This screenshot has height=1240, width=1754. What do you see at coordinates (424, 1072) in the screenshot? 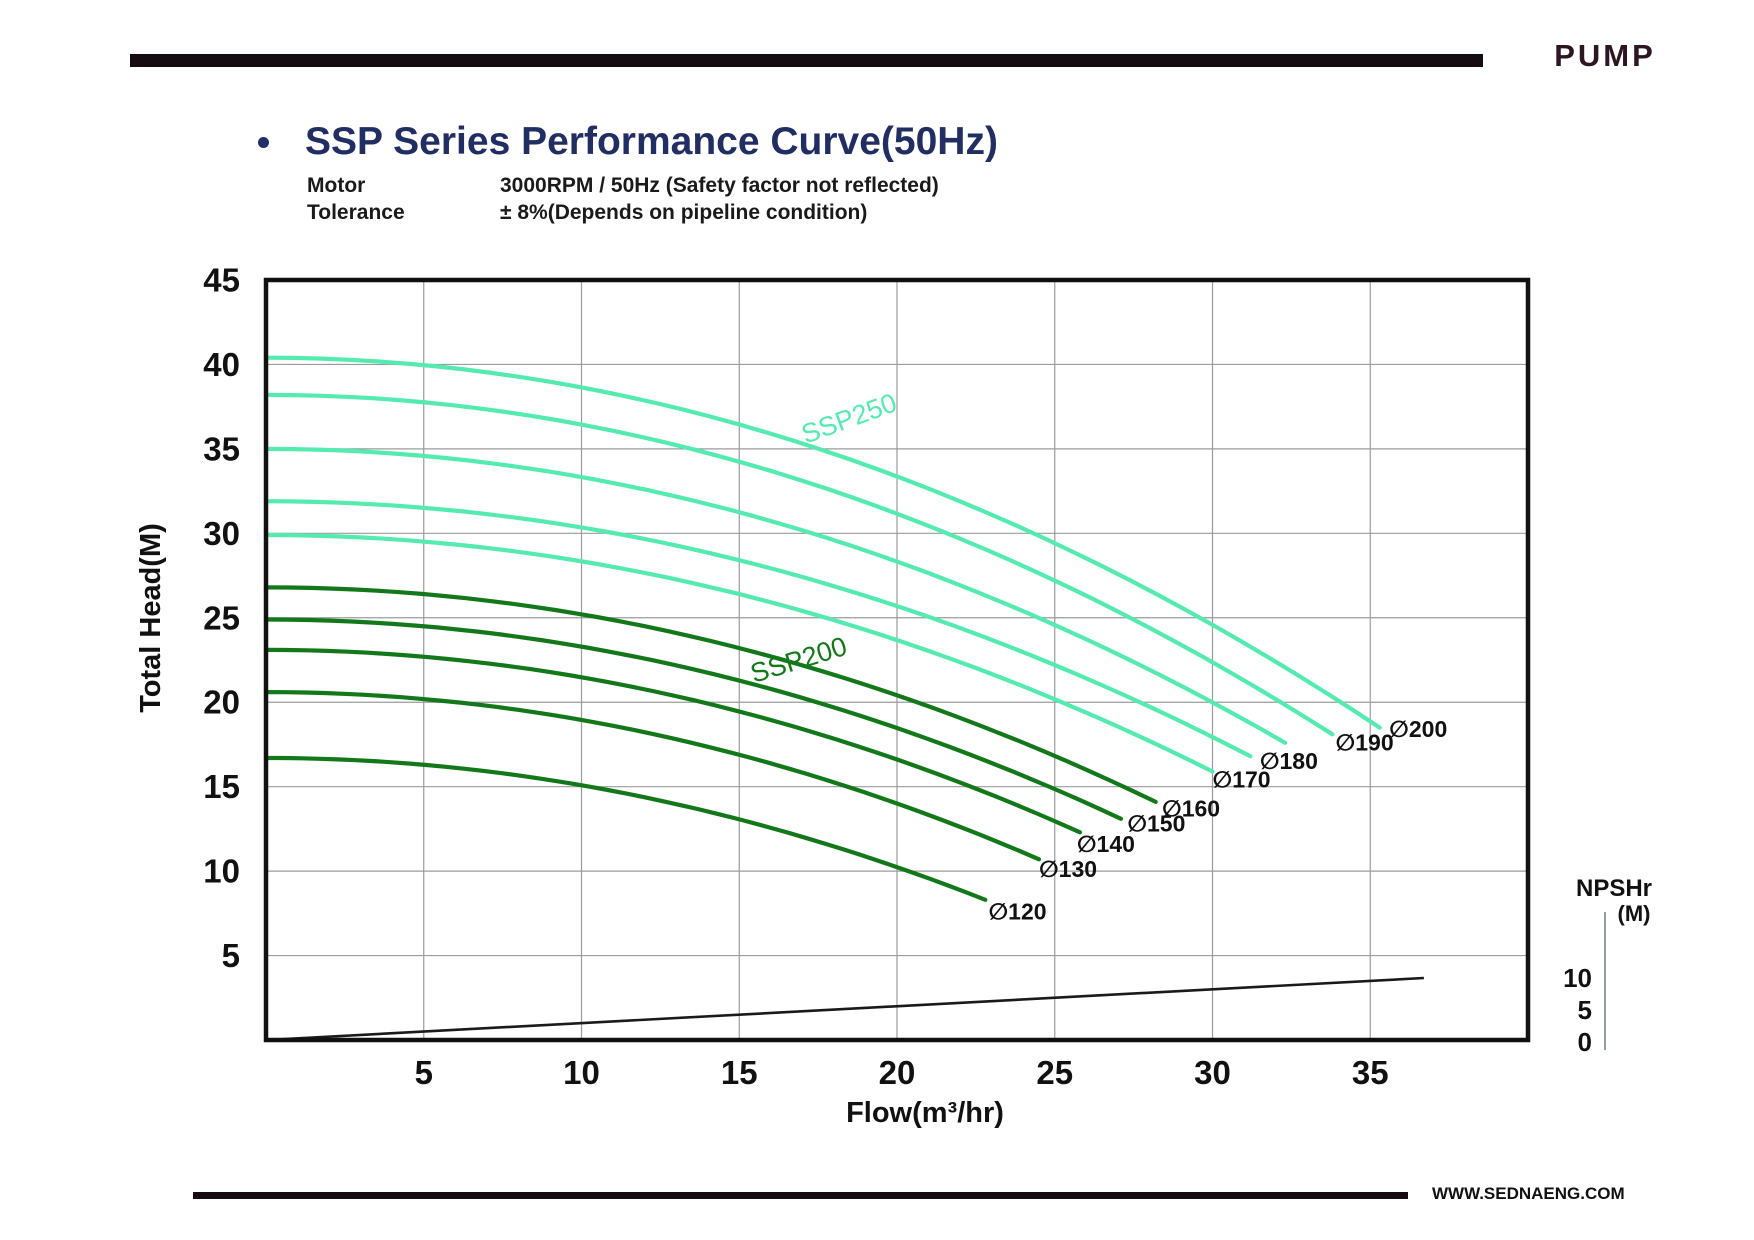
I see `x-tick-label-5: 5` at bounding box center [424, 1072].